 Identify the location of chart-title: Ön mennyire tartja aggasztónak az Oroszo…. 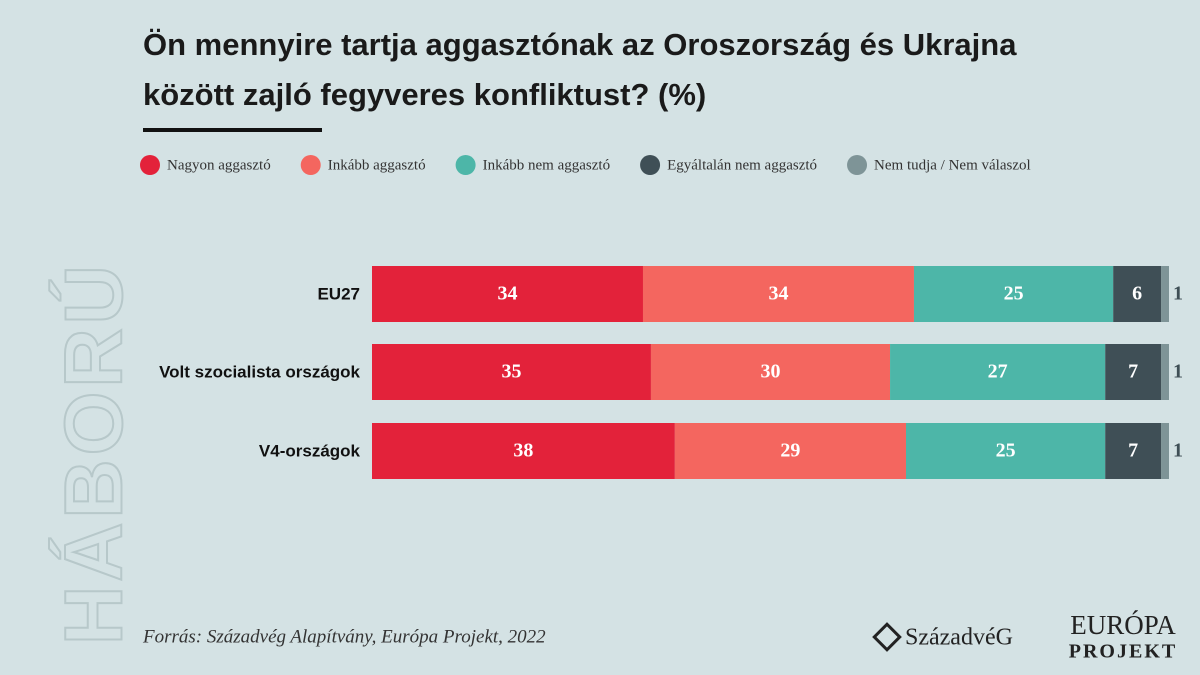
(580, 44).